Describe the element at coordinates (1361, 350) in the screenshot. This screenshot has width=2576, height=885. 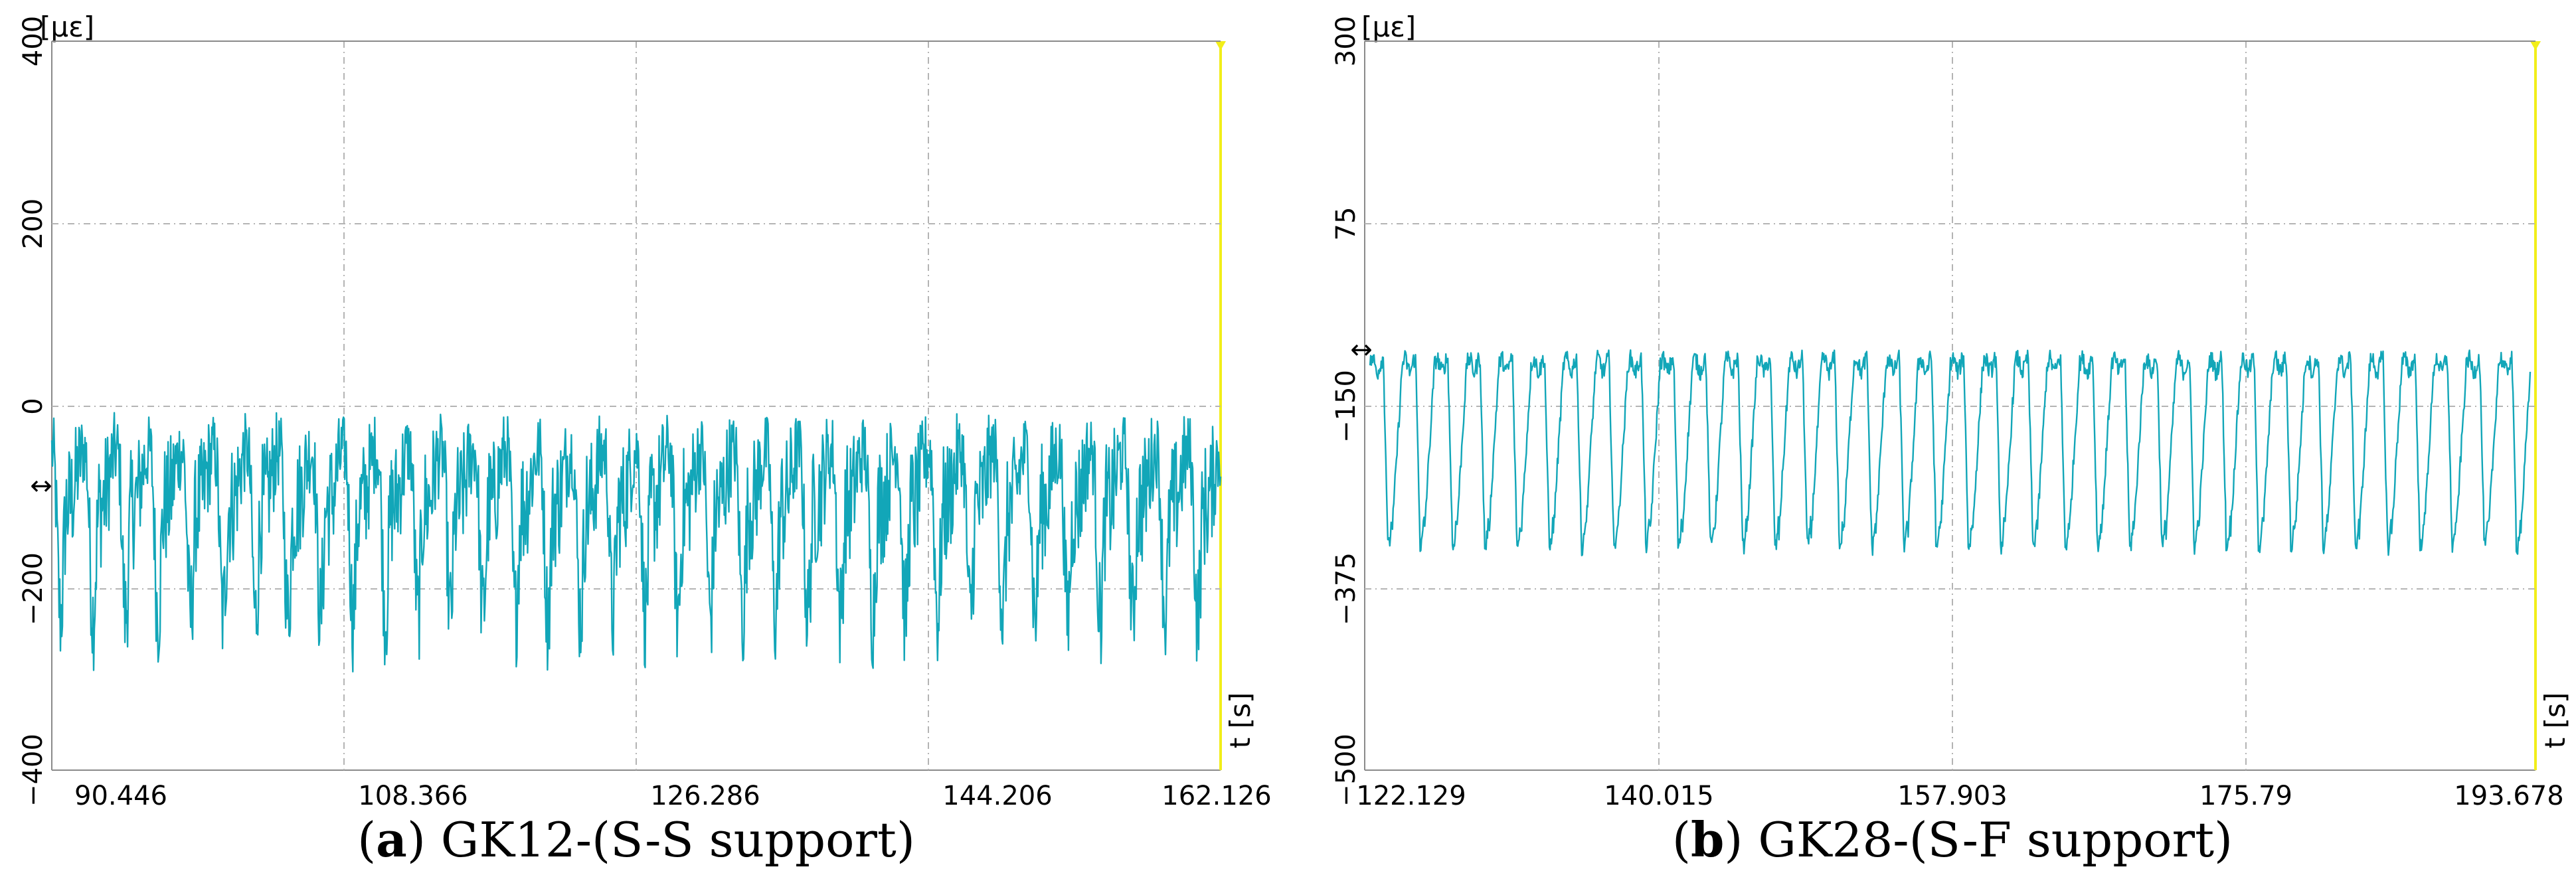
I see `panel-b-arrow-icon: ↔` at that location.